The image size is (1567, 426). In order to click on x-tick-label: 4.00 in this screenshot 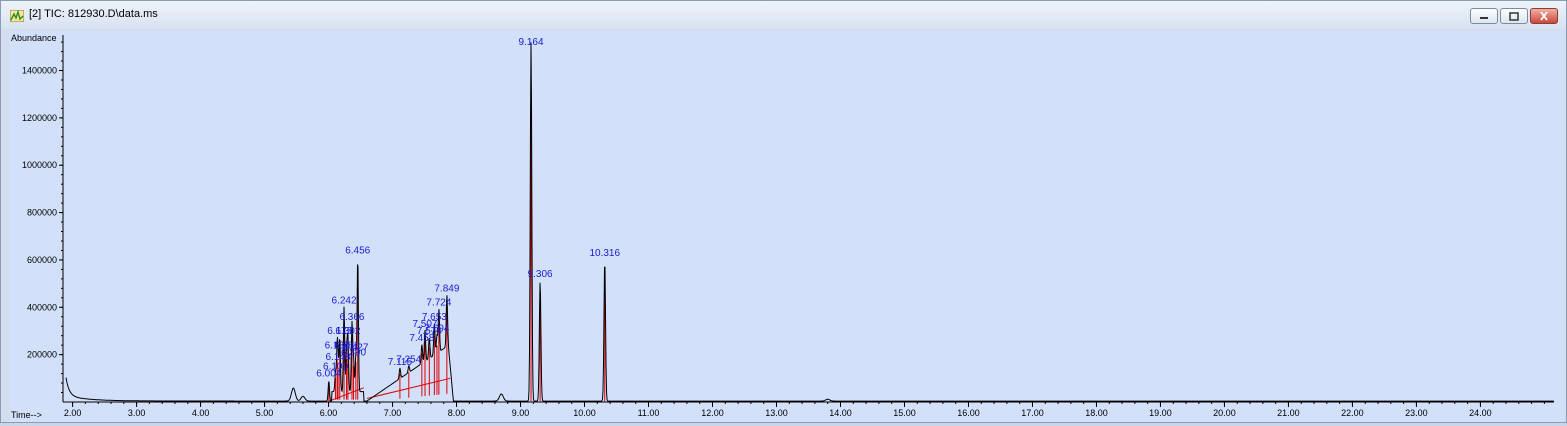, I will do `click(201, 413)`.